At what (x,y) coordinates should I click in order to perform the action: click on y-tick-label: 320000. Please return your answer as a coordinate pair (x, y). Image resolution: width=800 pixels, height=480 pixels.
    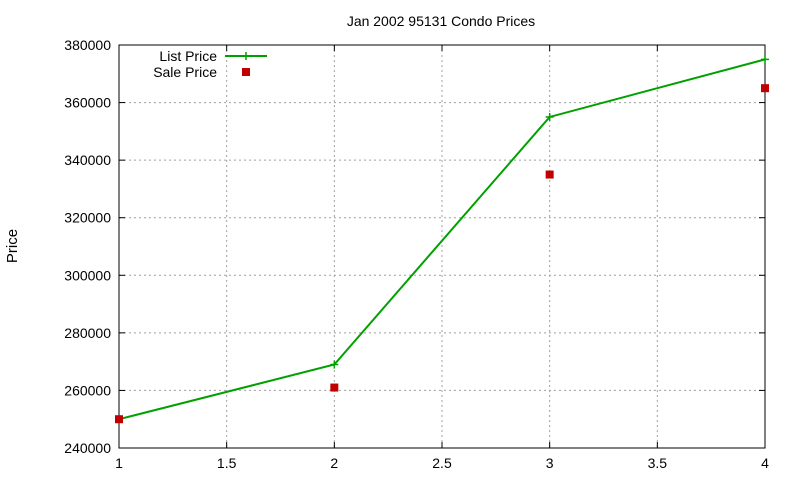
    Looking at the image, I should click on (87, 218).